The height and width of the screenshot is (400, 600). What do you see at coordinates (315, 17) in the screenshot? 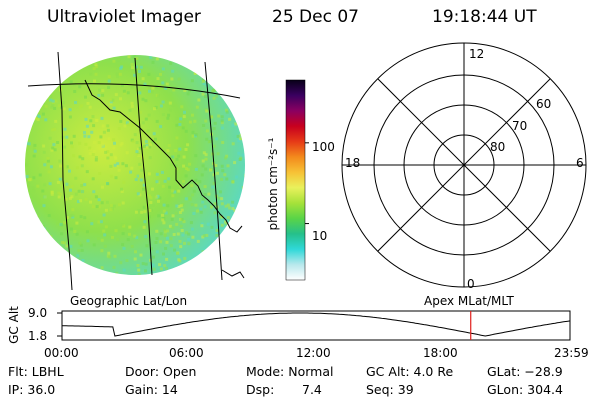
I see `image-date: 25 Dec 07` at bounding box center [315, 17].